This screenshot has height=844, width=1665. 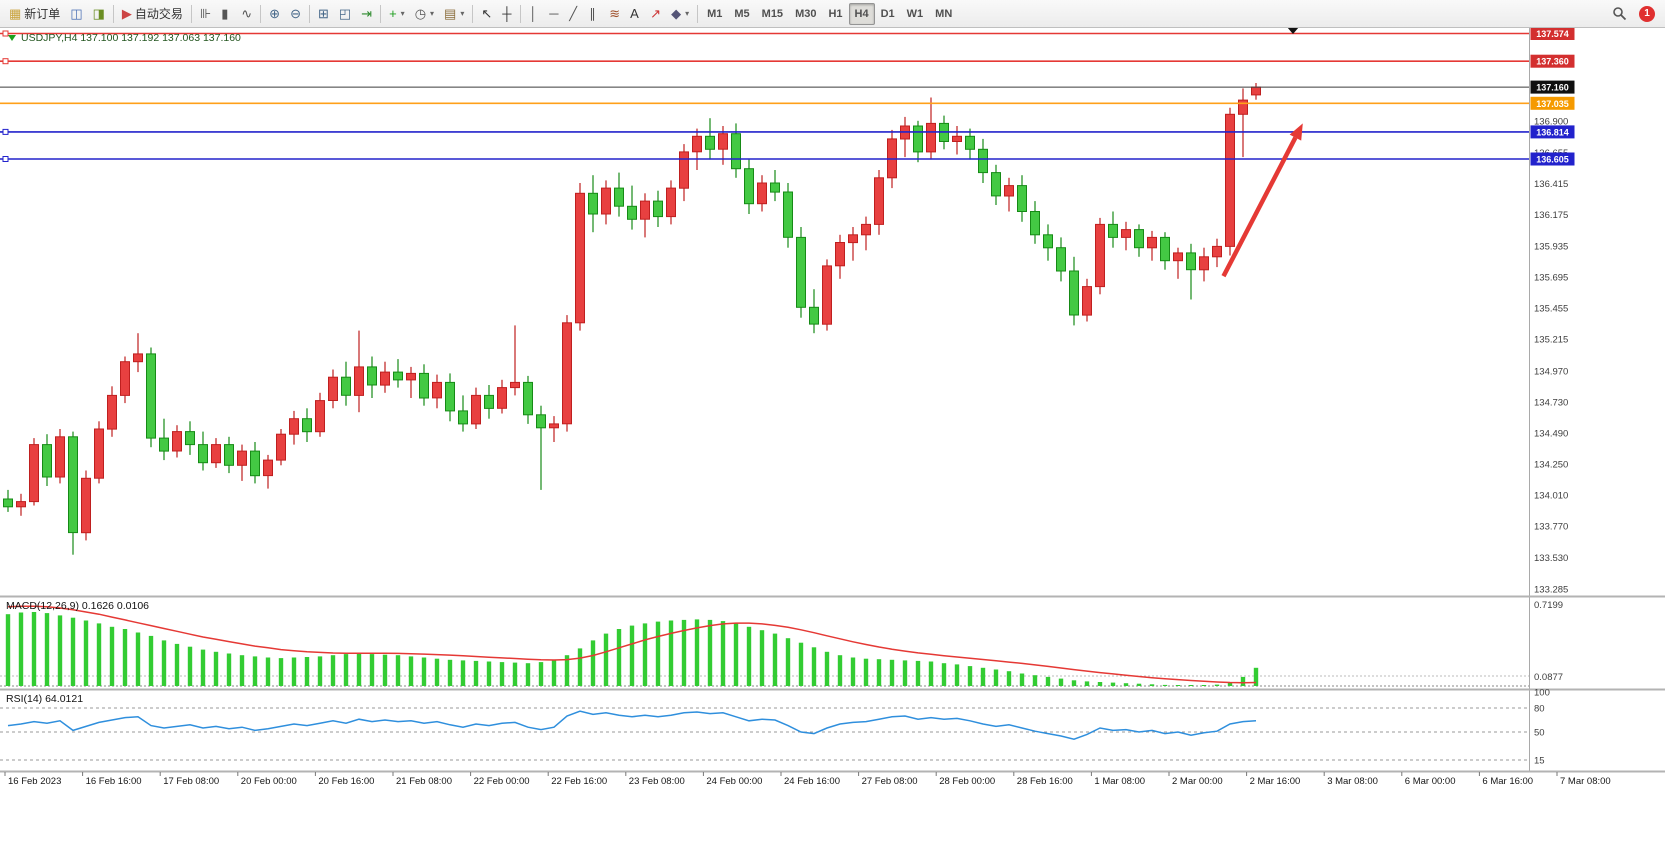 I want to click on templates-dropdown-icon: ▾, so click(x=462, y=13).